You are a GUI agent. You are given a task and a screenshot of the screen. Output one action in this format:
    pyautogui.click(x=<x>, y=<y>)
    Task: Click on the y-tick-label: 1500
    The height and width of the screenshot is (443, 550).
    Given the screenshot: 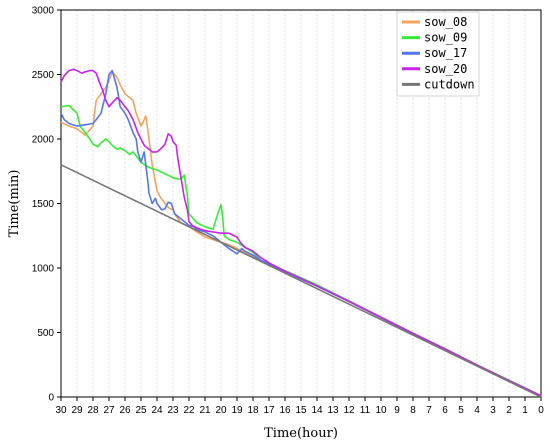 What is the action you would take?
    pyautogui.click(x=43, y=204)
    